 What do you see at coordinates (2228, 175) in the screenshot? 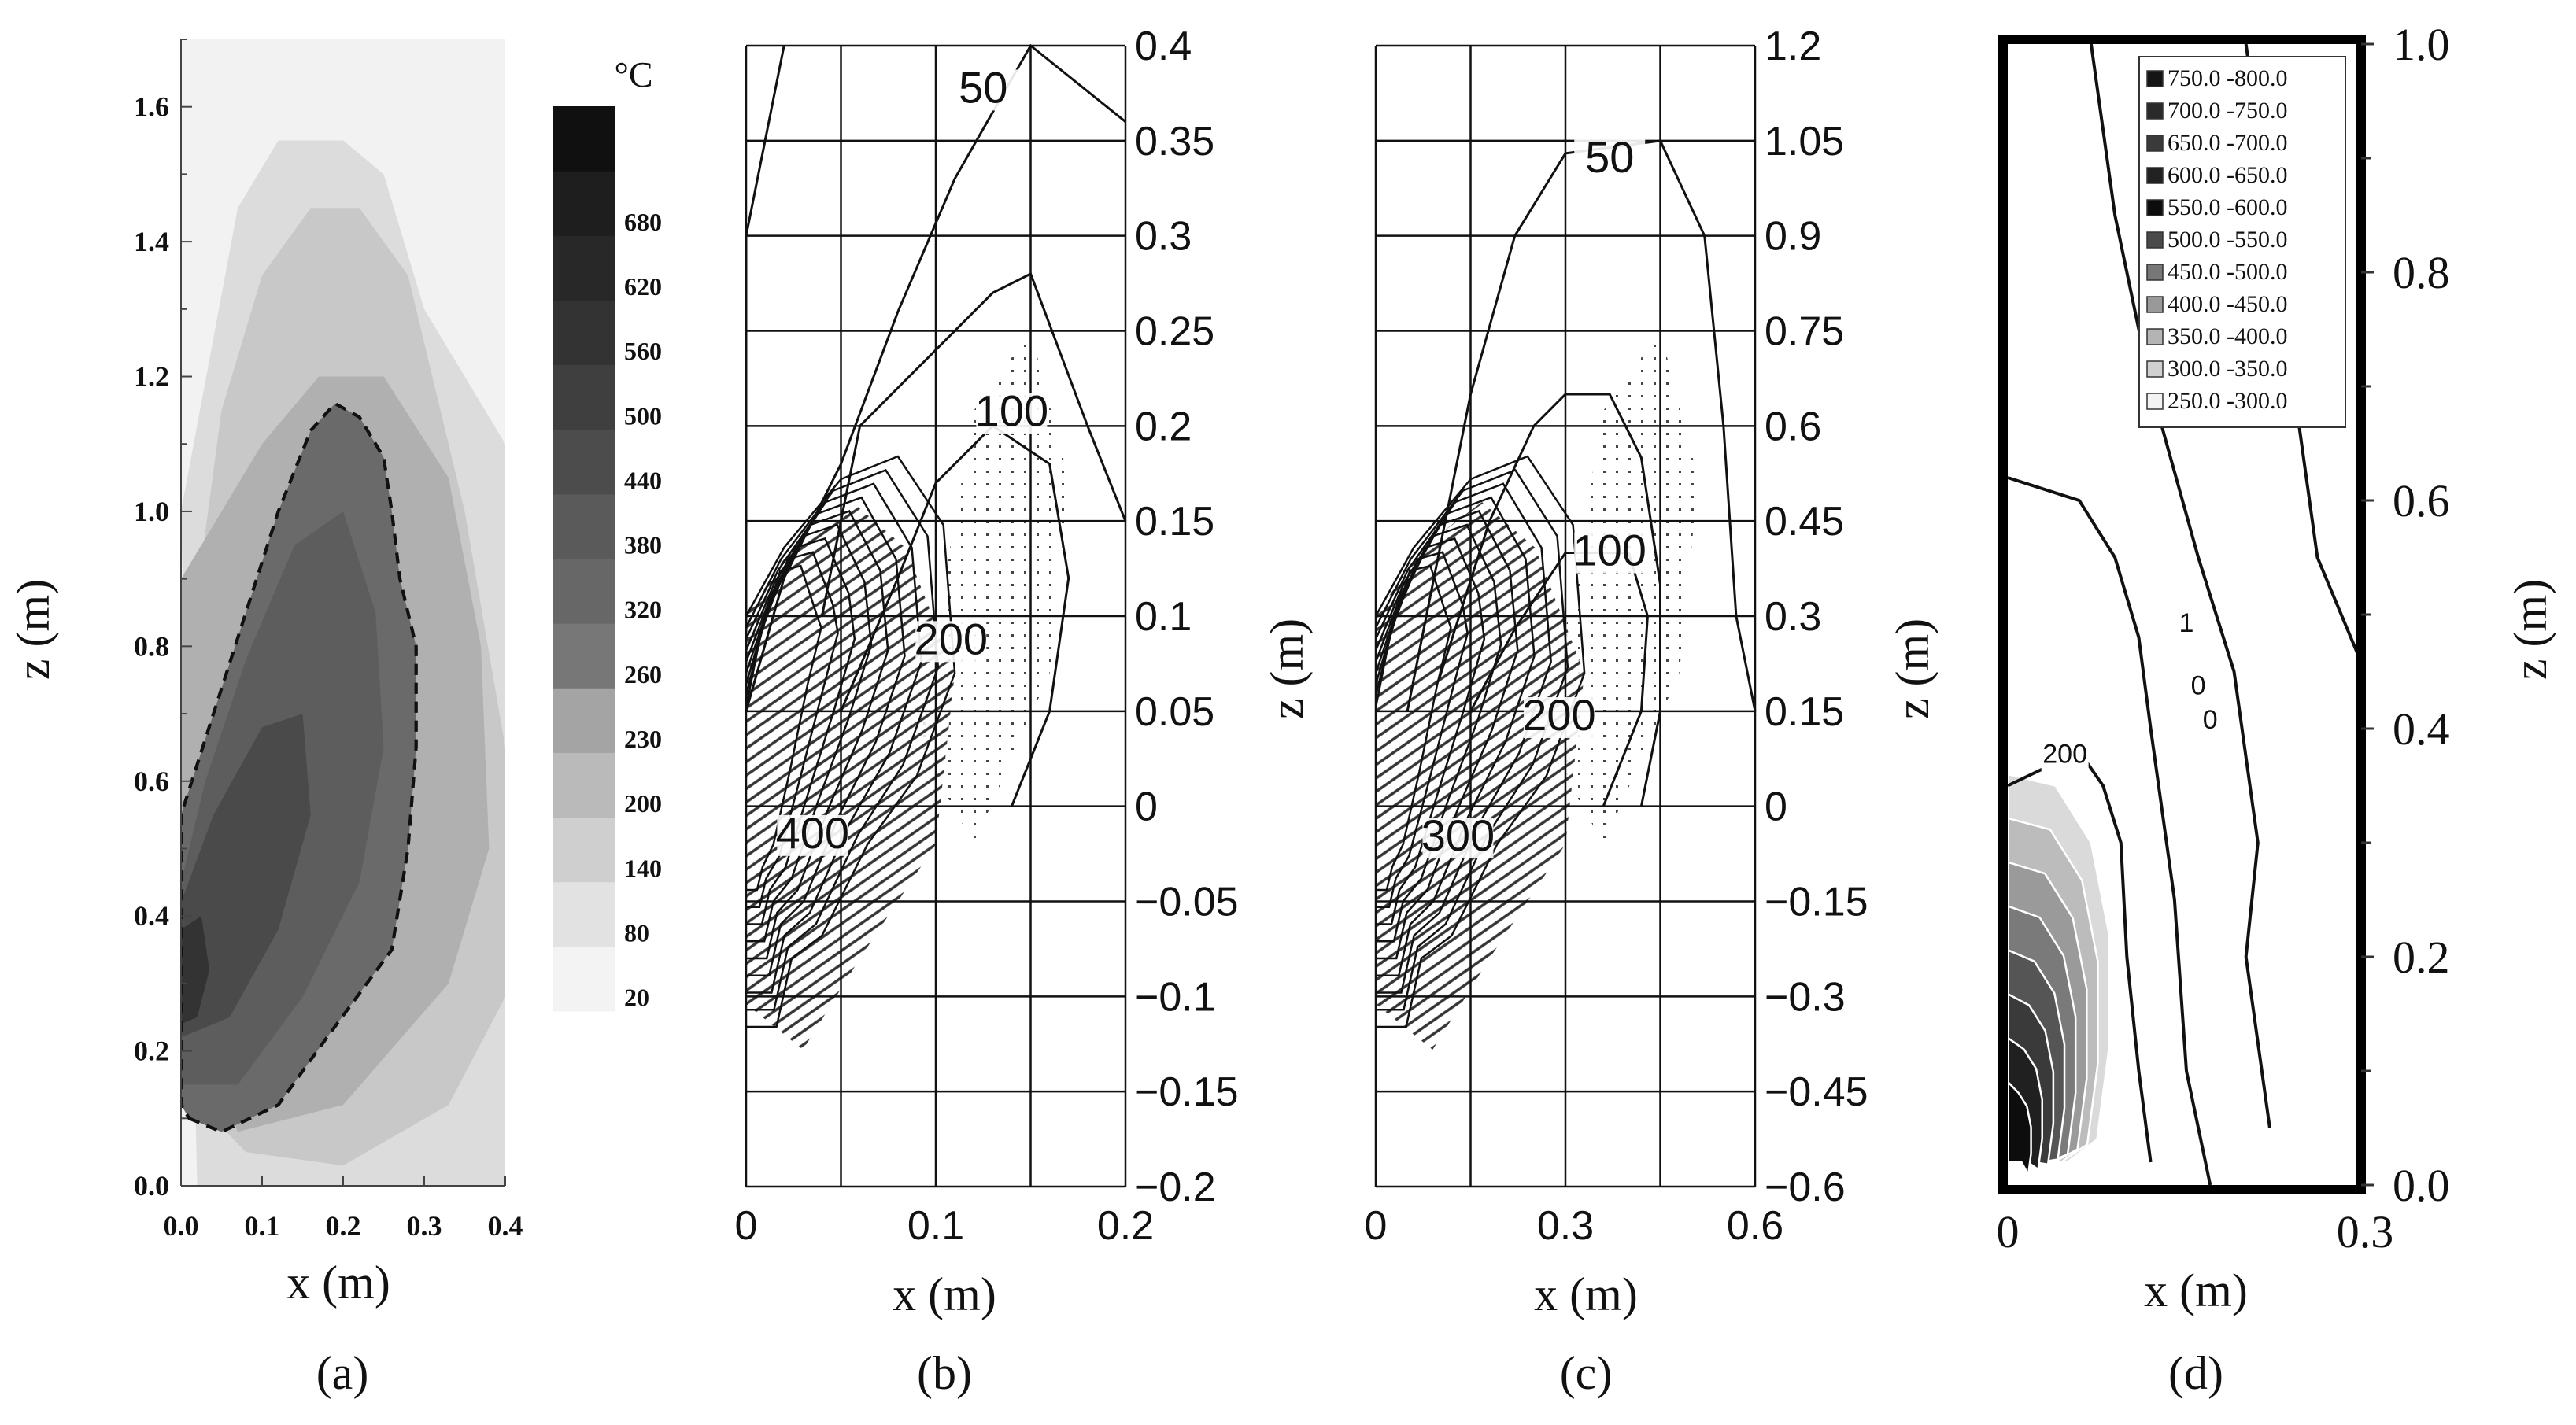
I see `panel-d-legend-label: 600.0 -650.0` at bounding box center [2228, 175].